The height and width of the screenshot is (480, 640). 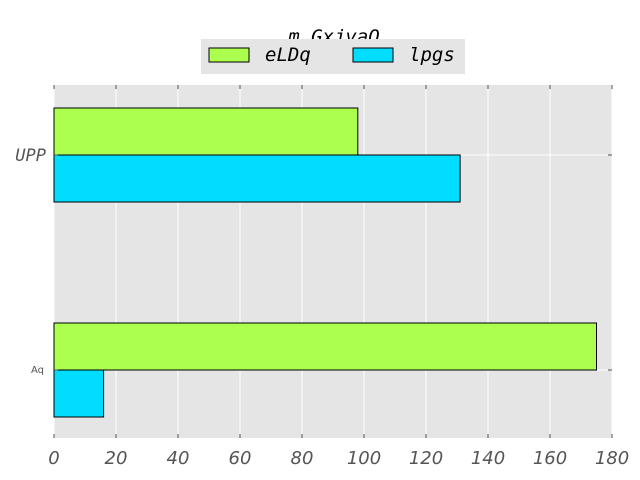 What do you see at coordinates (53, 458) in the screenshot?
I see `x-tick-label: 0` at bounding box center [53, 458].